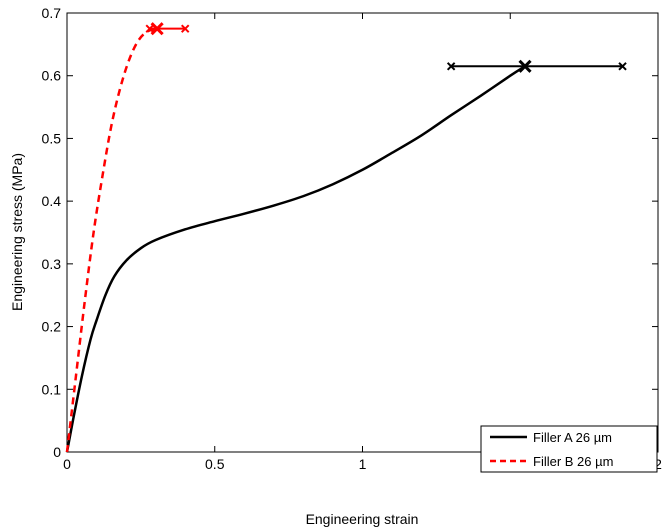 This screenshot has height=529, width=666. I want to click on legend: Filler A 26 µm Filler B 26 µm, so click(569, 449).